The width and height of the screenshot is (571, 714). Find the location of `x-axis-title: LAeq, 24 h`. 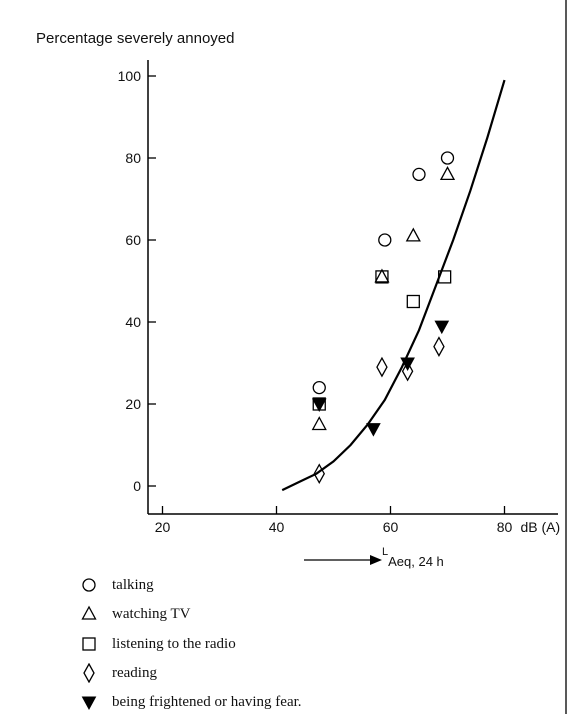

x-axis-title: LAeq, 24 h is located at coordinates (413, 557).